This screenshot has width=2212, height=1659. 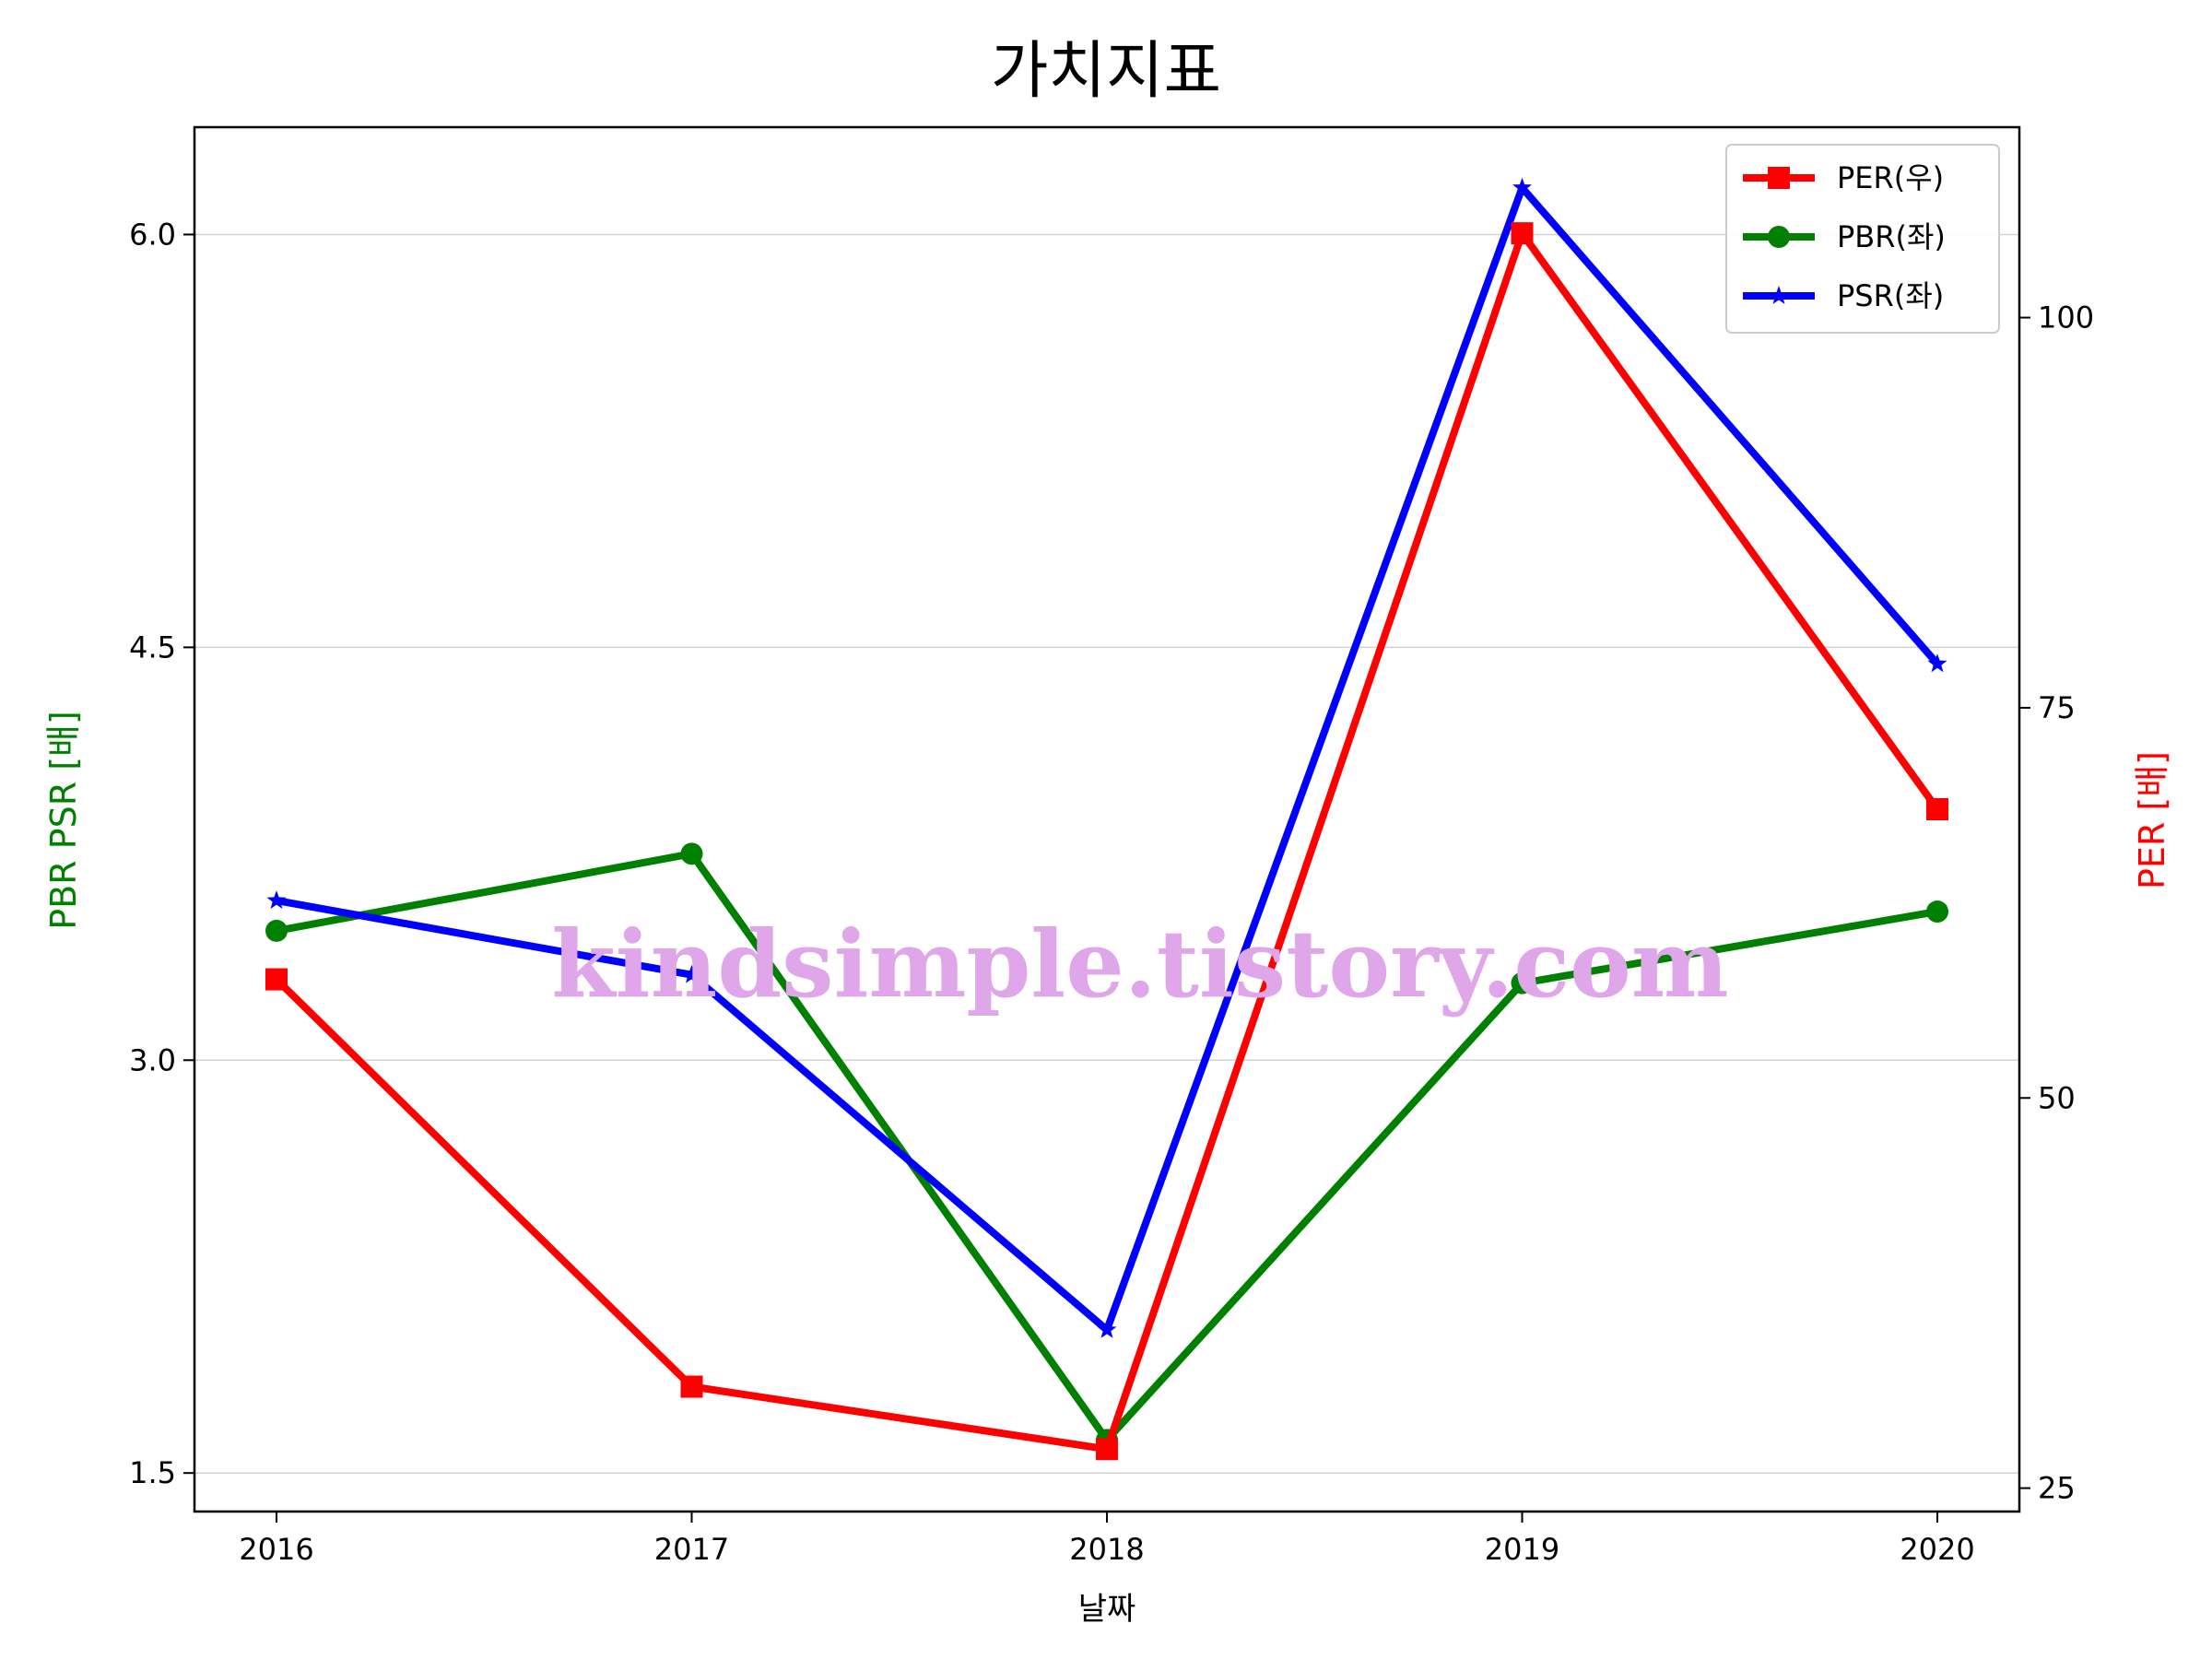 I want to click on y-axis-left-label: PBR PSR [배], so click(x=63, y=820).